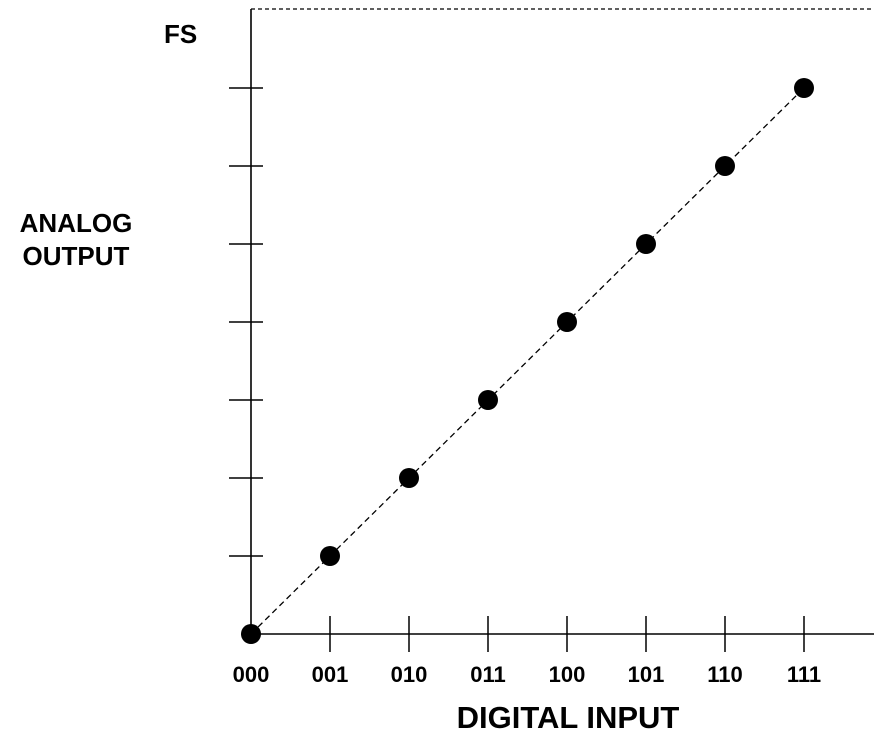  I want to click on full-scale-label: FS, so click(180, 34).